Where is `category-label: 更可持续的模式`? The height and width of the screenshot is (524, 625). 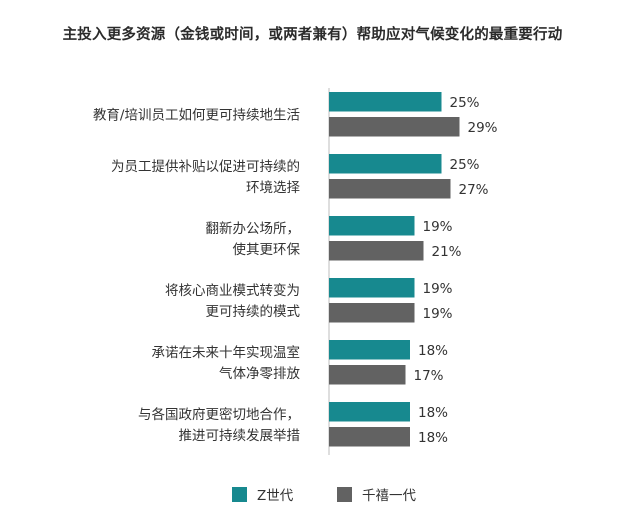
category-label: 更可持续的模式 is located at coordinates (253, 312).